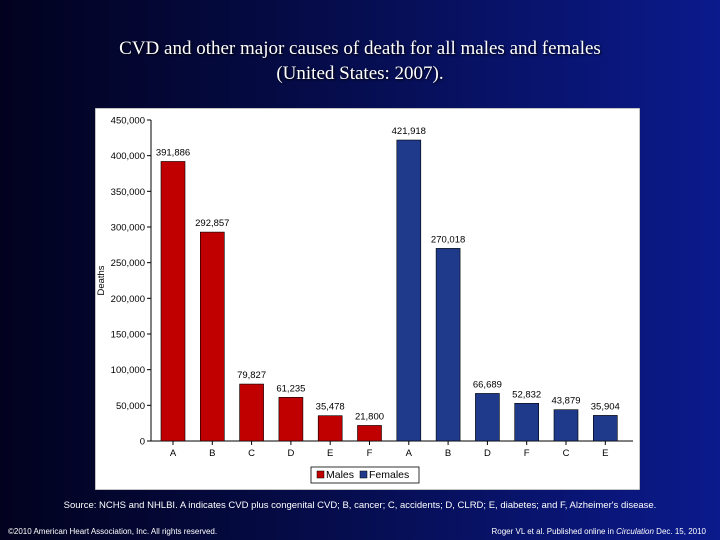 This screenshot has width=720, height=540. I want to click on bar-males-A, so click(173, 301).